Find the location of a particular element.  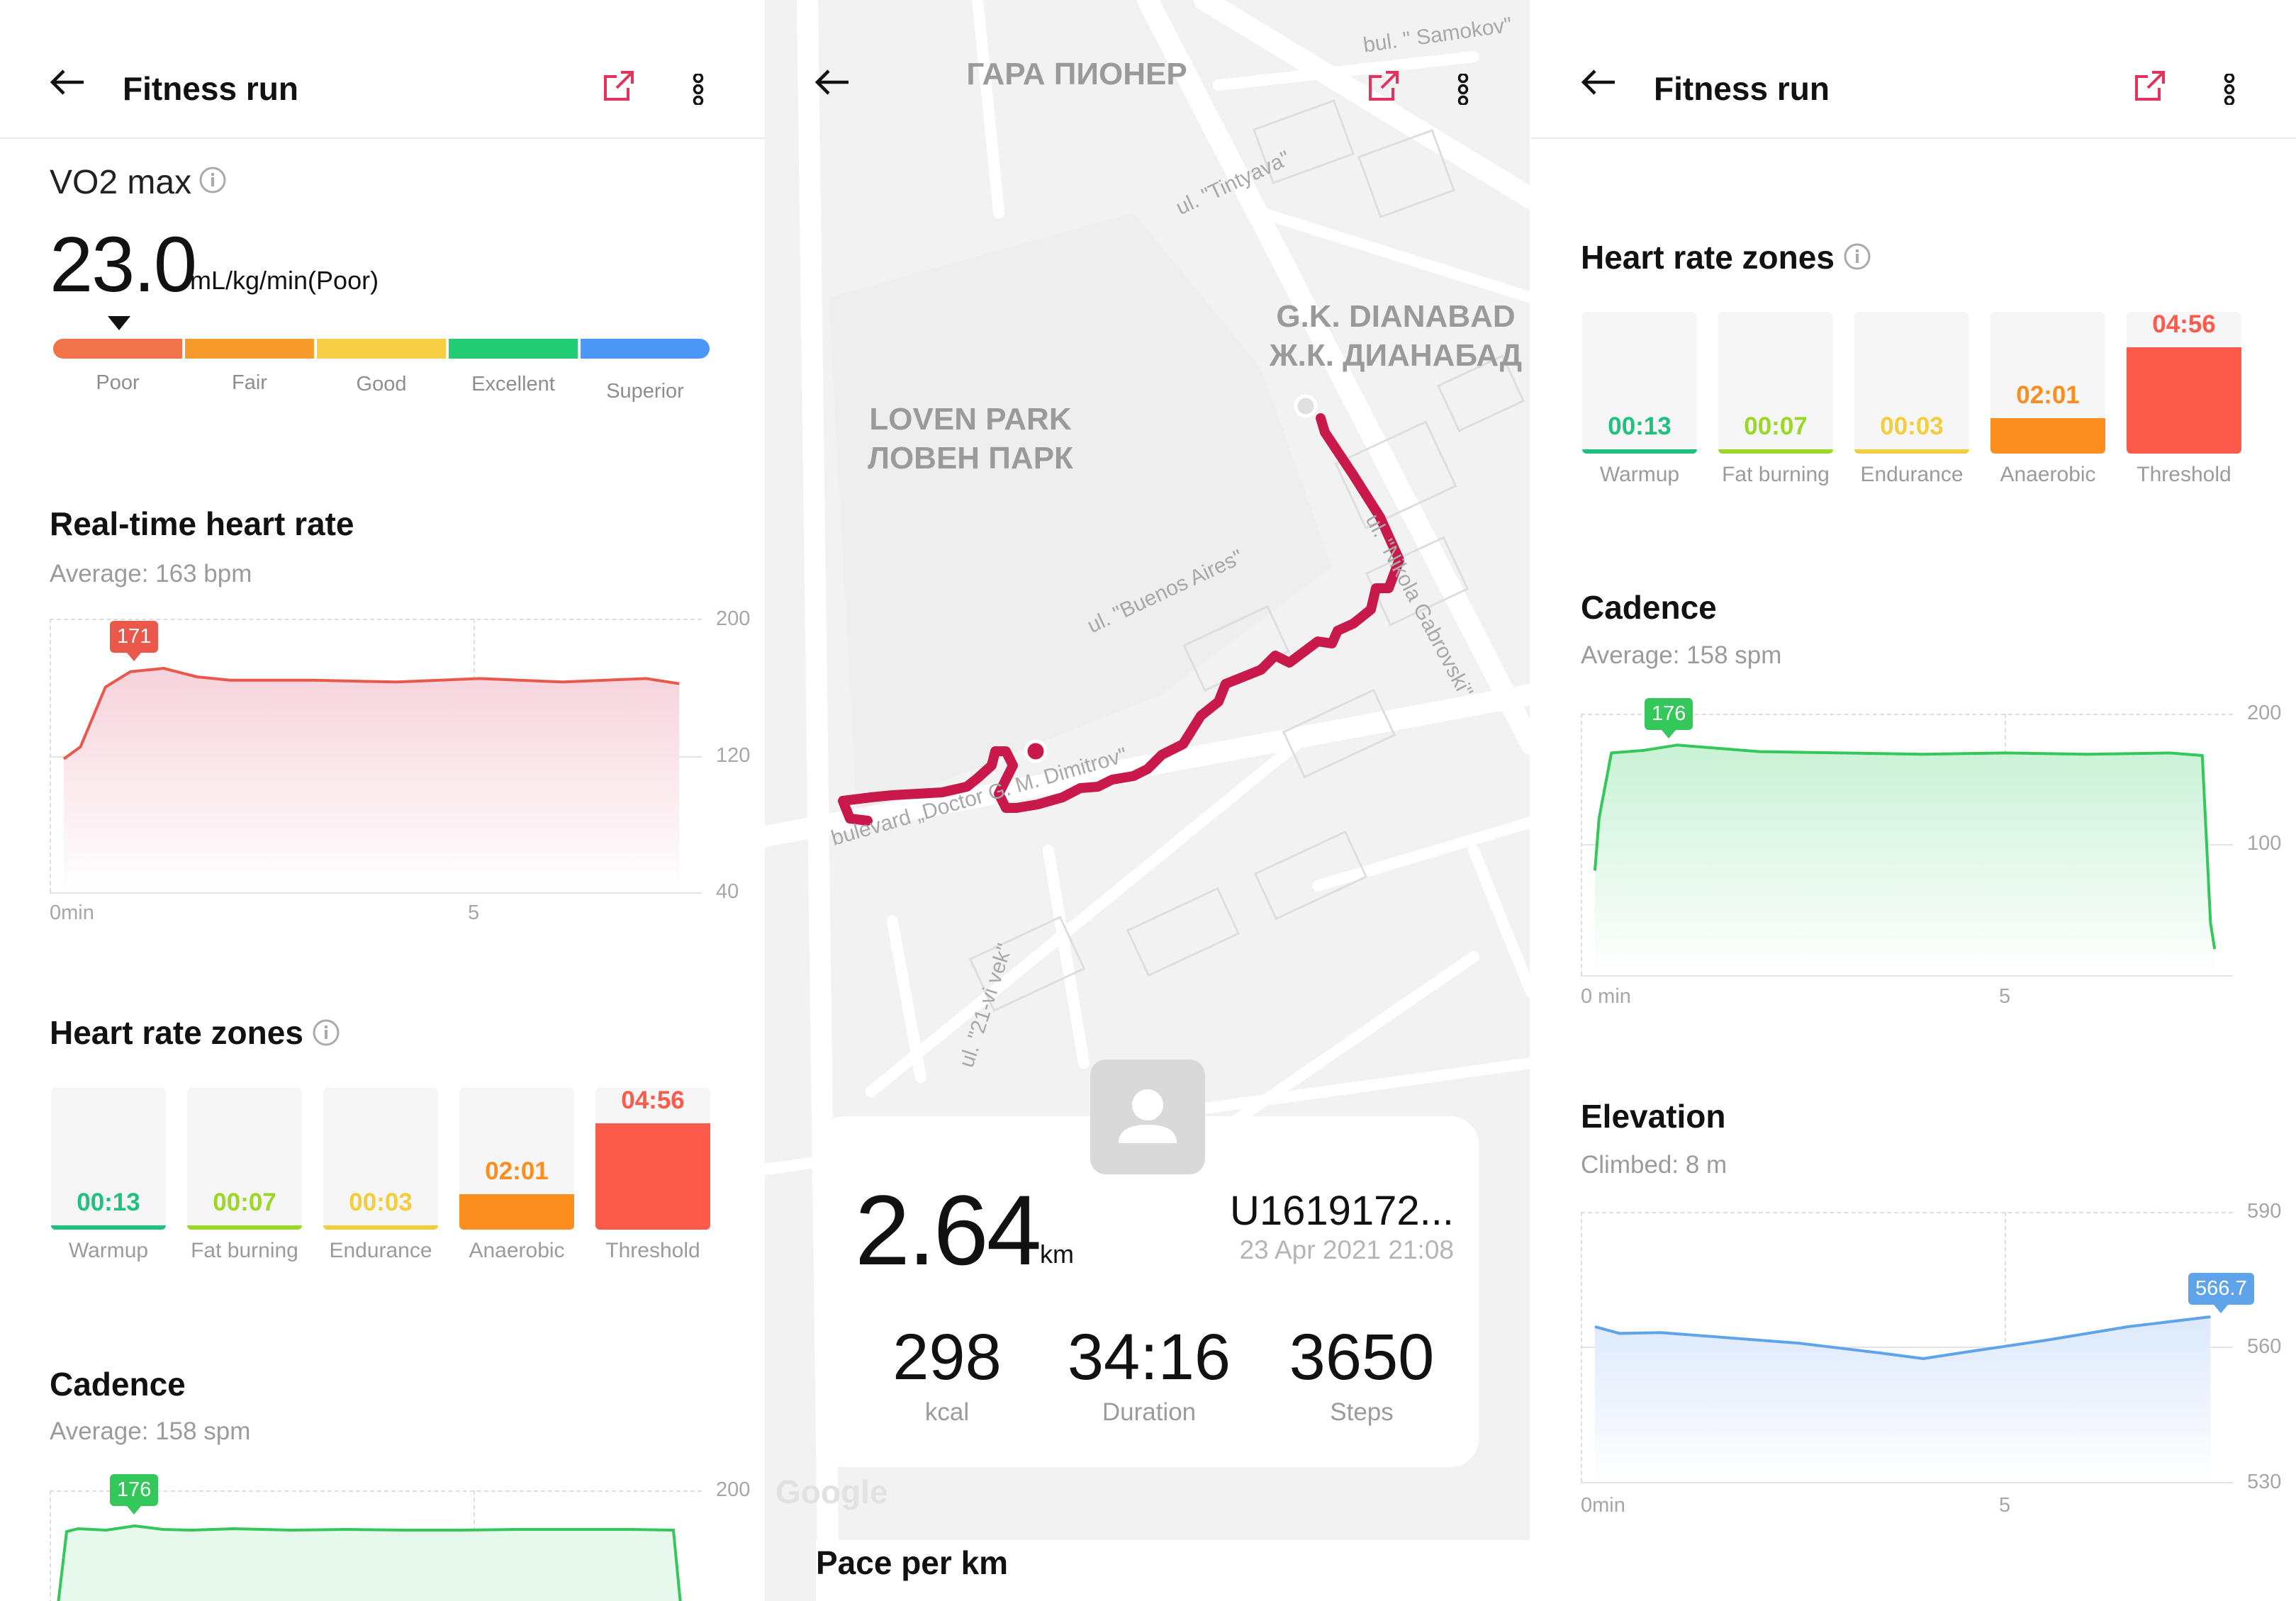

cadence-average: Average: 158 spm is located at coordinates (1681, 655).